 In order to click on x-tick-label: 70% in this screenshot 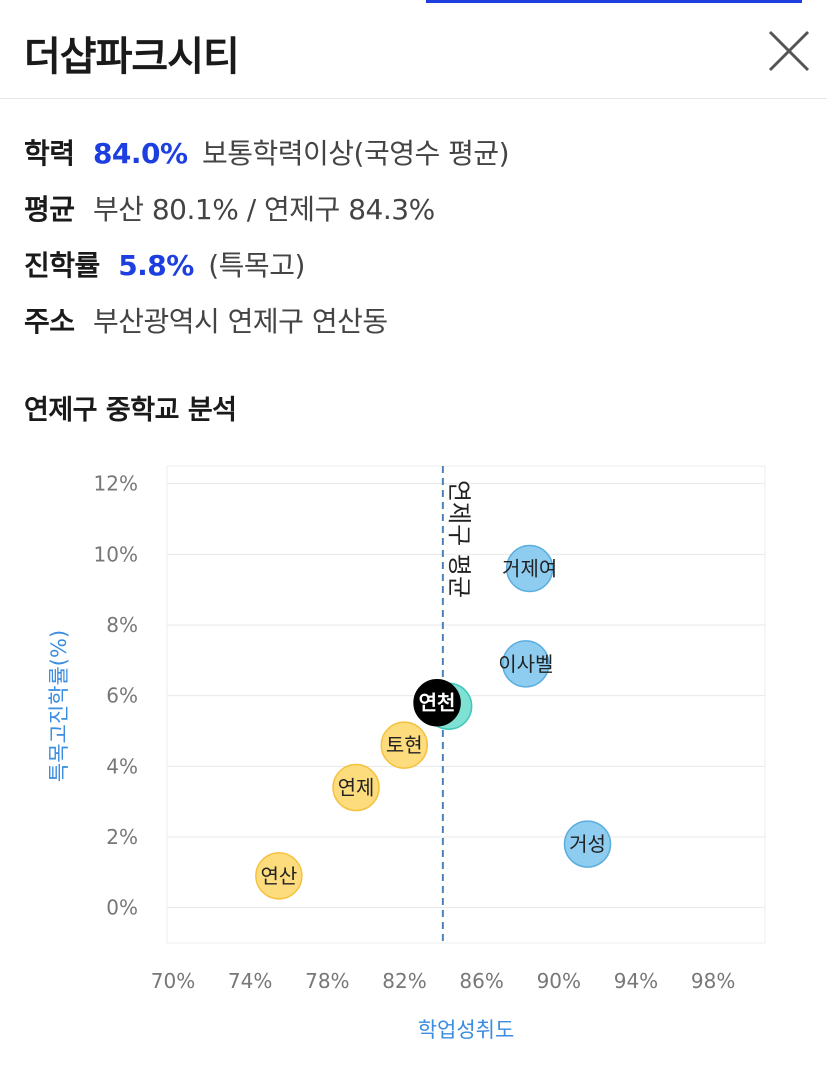, I will do `click(173, 981)`.